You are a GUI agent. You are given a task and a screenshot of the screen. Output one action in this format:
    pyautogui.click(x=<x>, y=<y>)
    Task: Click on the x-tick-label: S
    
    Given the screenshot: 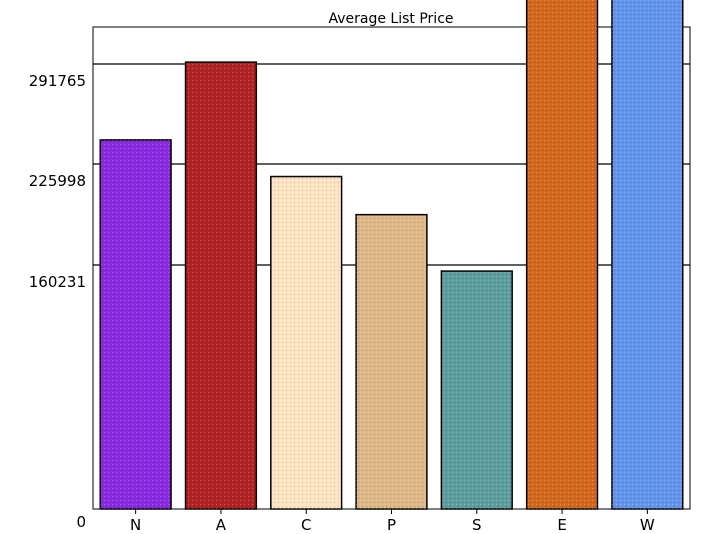 What is the action you would take?
    pyautogui.click(x=477, y=525)
    